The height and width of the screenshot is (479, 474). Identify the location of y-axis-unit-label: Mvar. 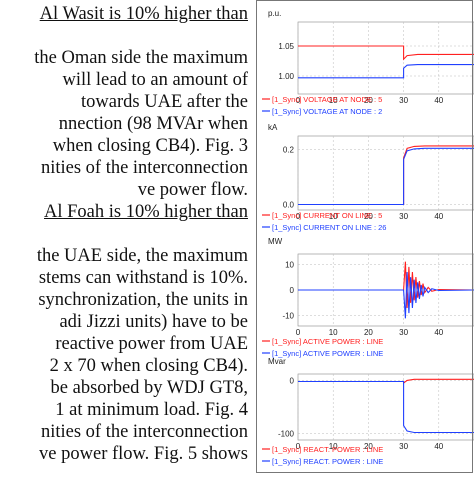
(277, 361).